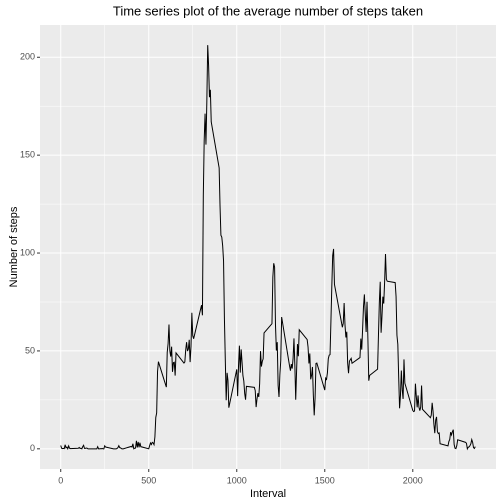 The height and width of the screenshot is (504, 504). Describe the element at coordinates (27, 155) in the screenshot. I see `y-tick-label: 150` at that location.